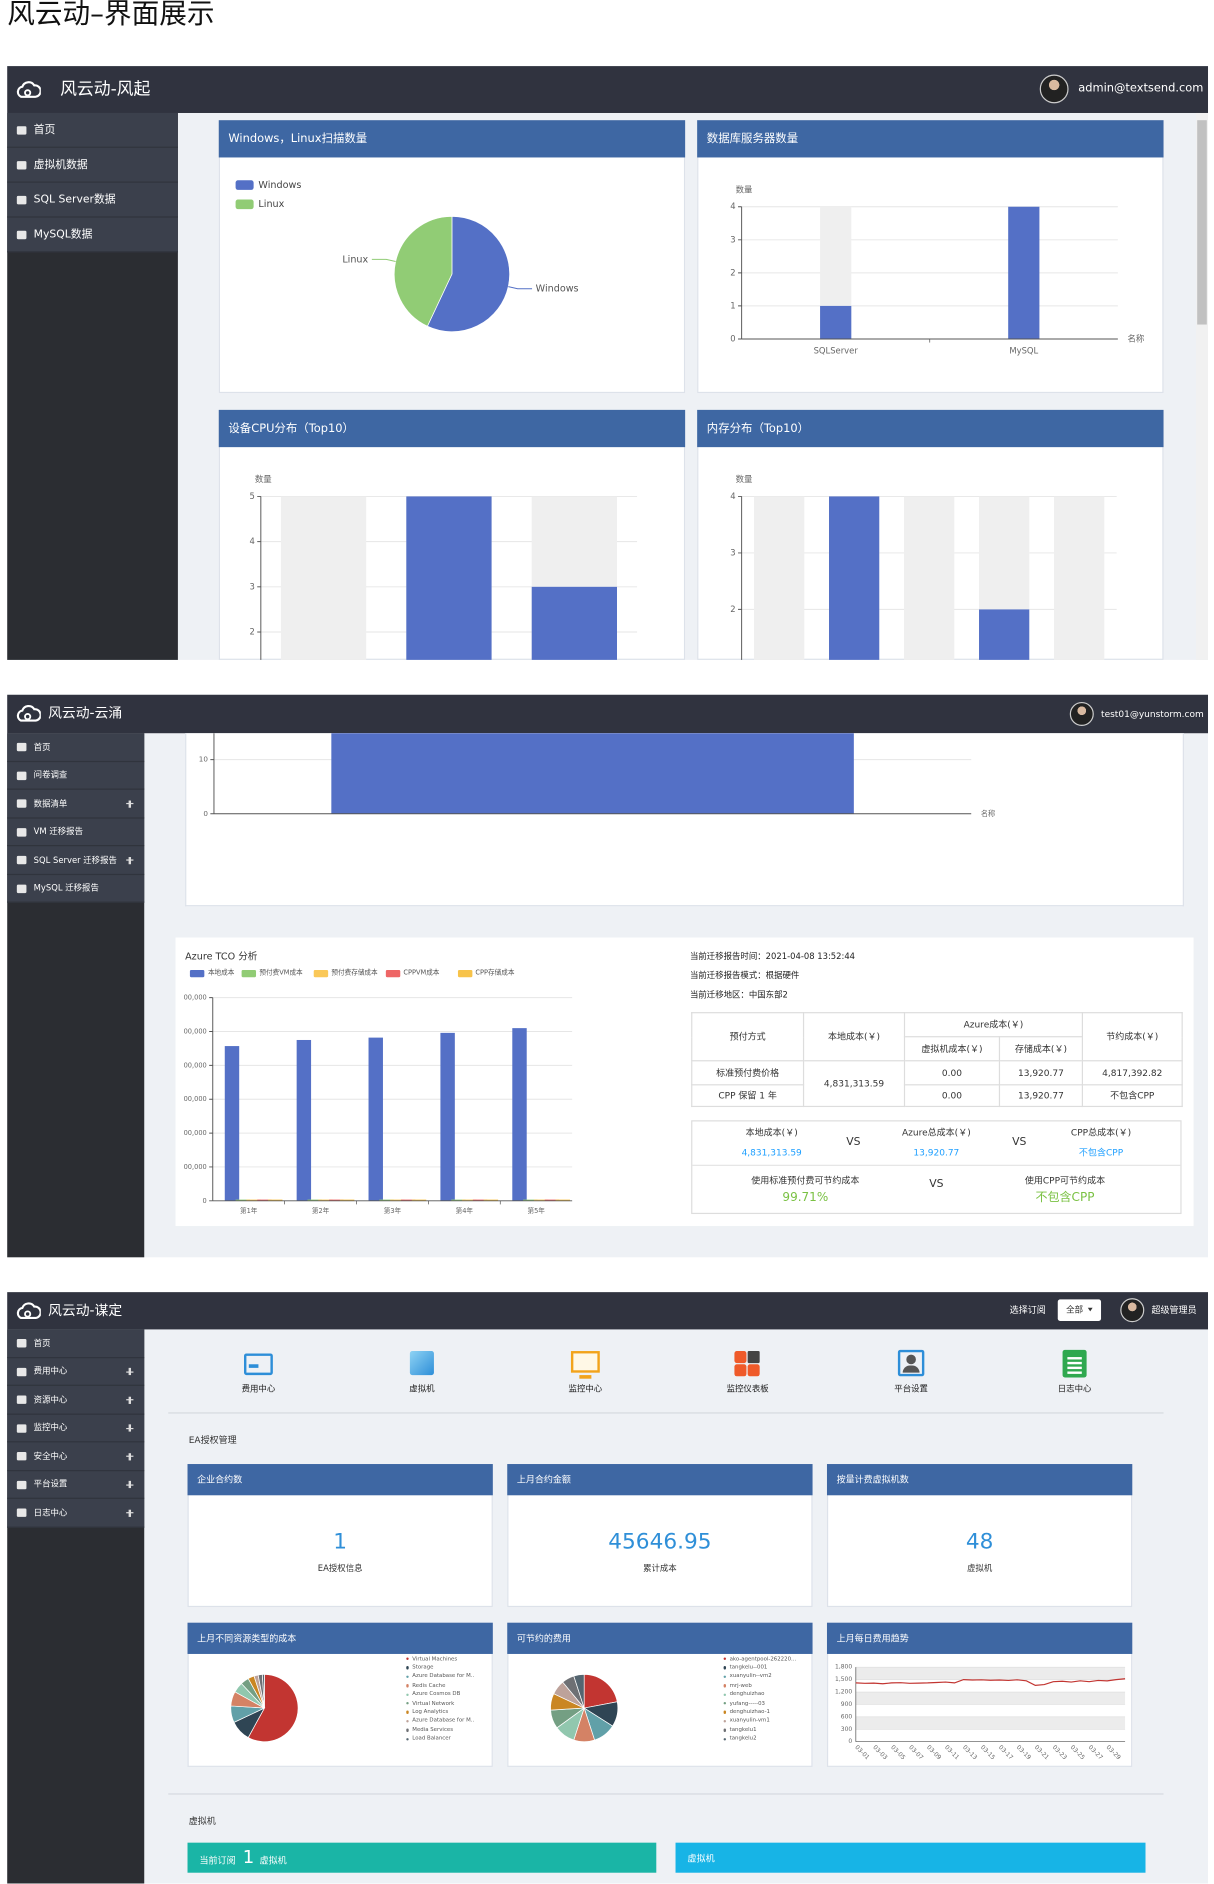  I want to click on legend-label: Linux, so click(271, 204).